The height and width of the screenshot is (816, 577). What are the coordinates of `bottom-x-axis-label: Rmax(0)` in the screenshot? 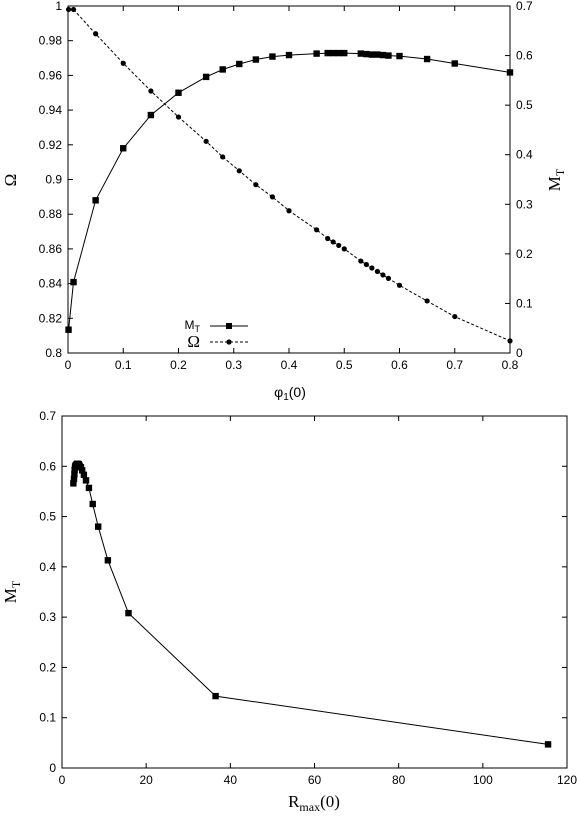 It's located at (314, 803).